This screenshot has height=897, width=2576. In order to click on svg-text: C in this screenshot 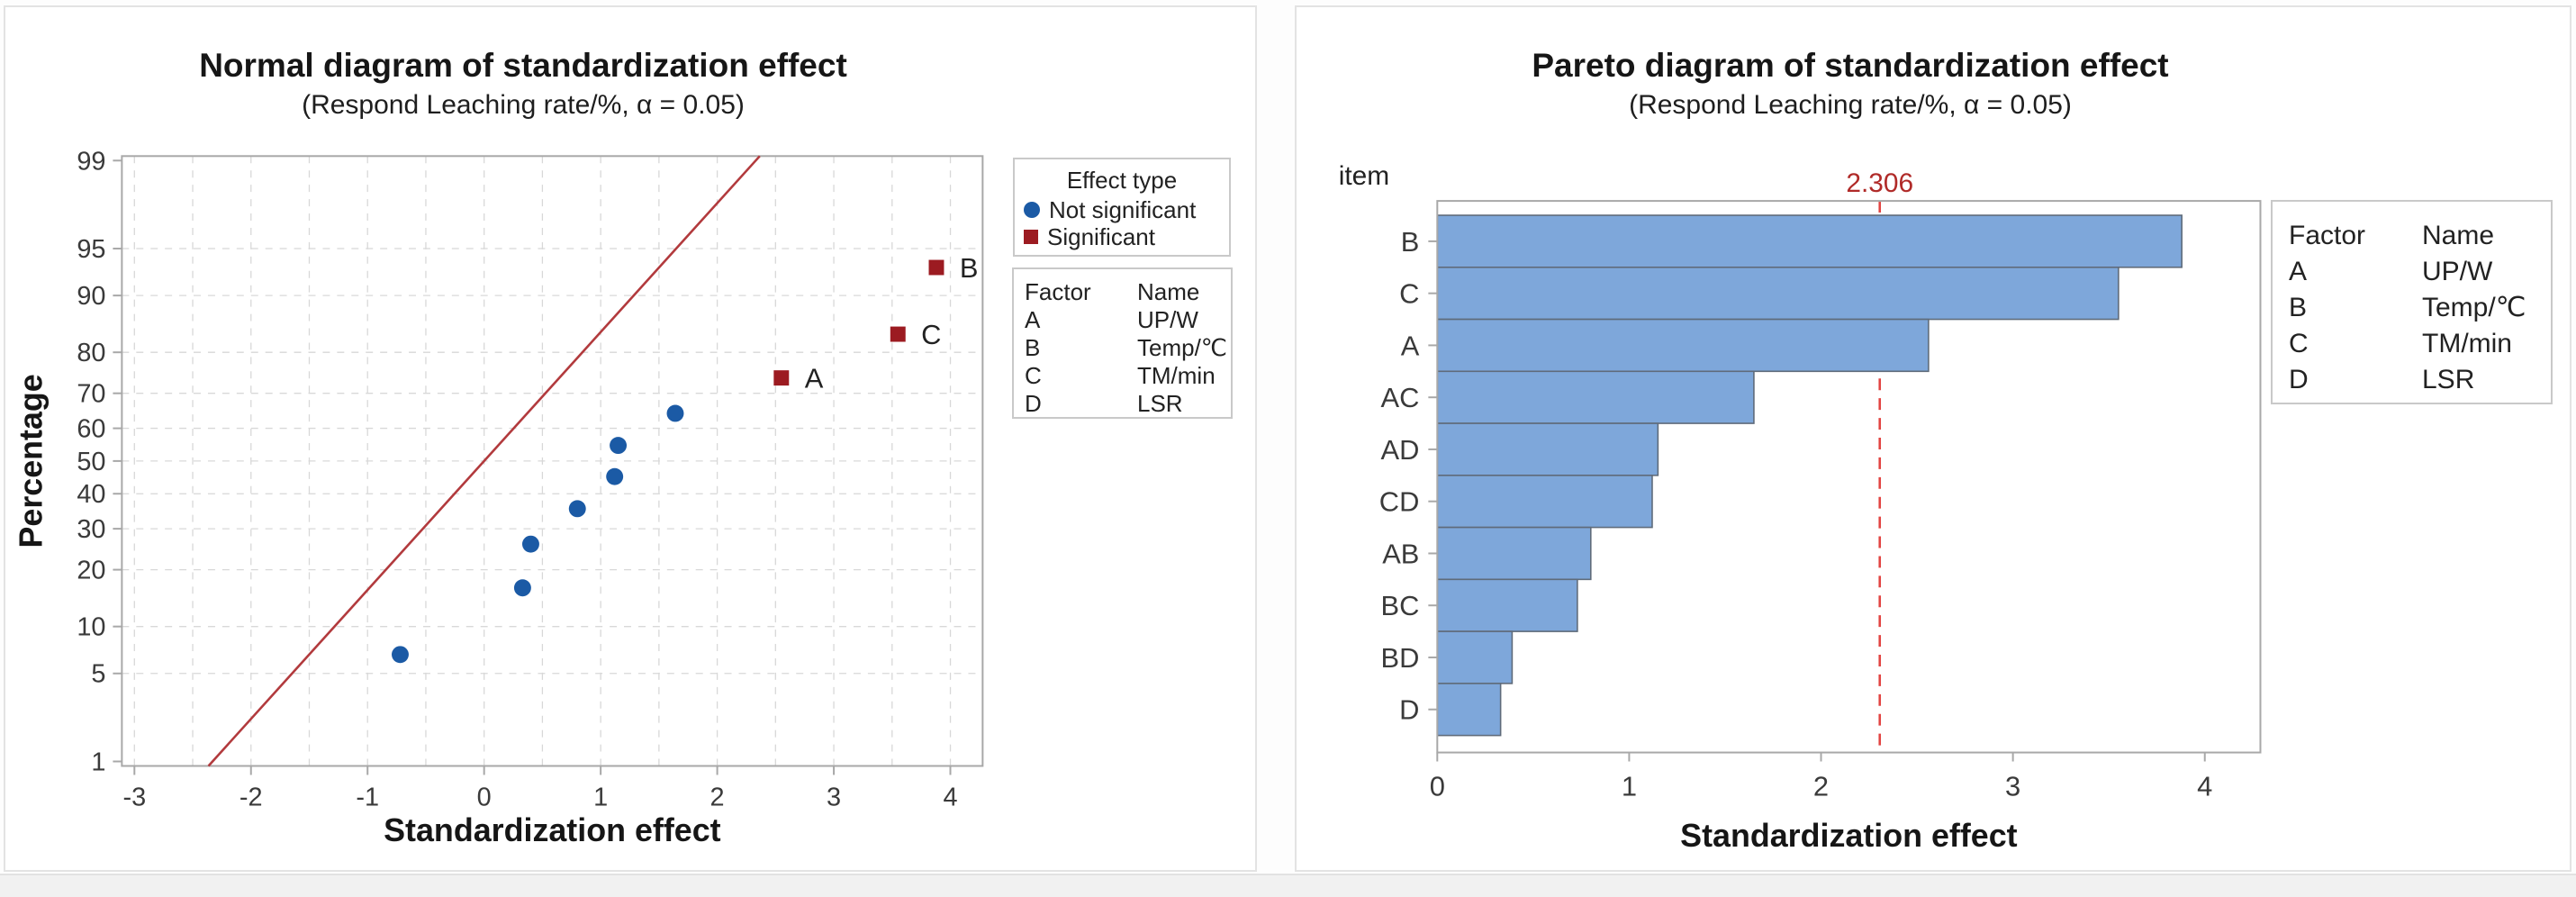, I will do `click(1409, 294)`.